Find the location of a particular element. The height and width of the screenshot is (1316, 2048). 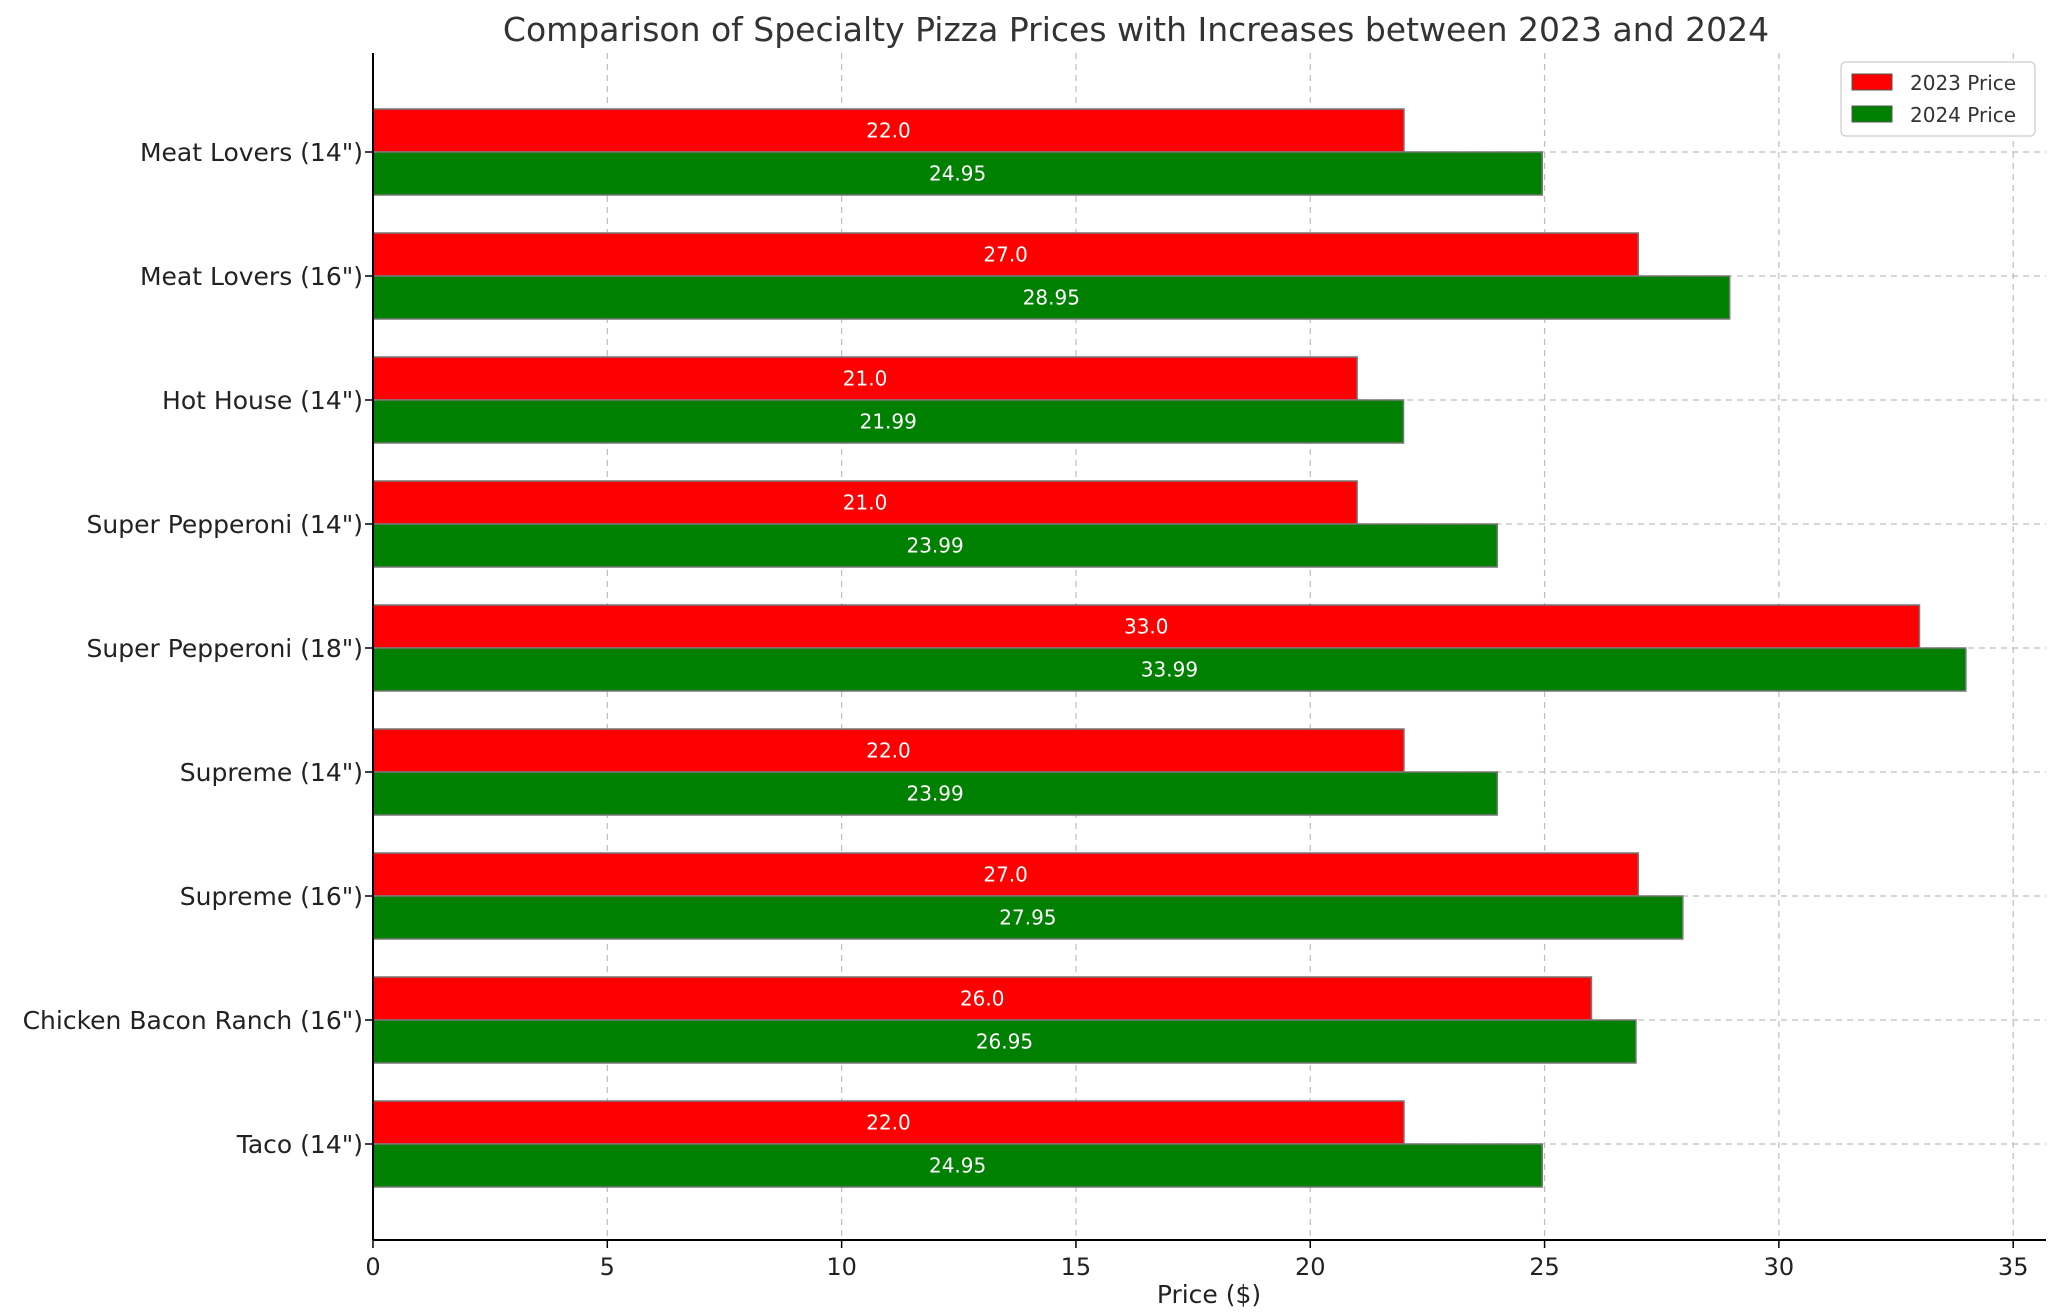

x-tick-label: 10 is located at coordinates (841, 1267).